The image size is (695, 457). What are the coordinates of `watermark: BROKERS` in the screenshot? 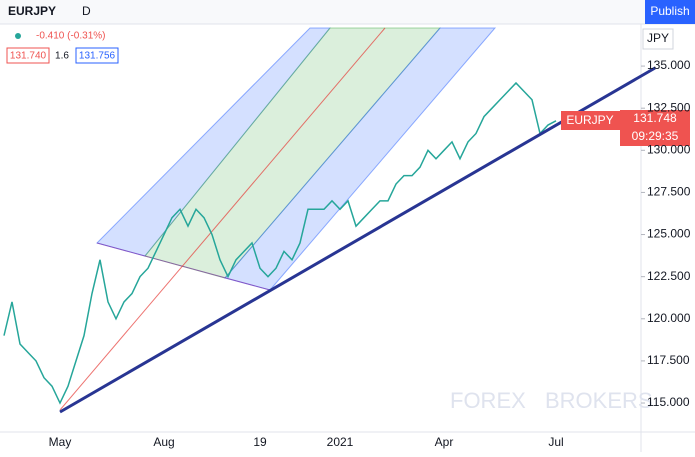 It's located at (599, 400).